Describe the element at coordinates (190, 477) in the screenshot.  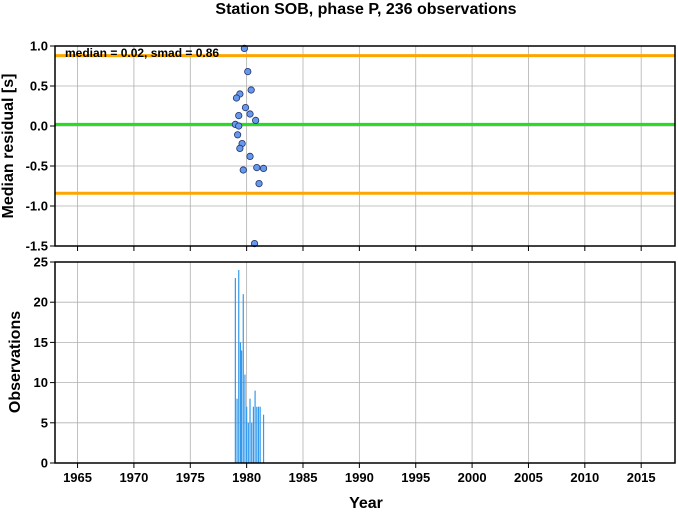
I see `observations-x-tick-label: 1975` at that location.